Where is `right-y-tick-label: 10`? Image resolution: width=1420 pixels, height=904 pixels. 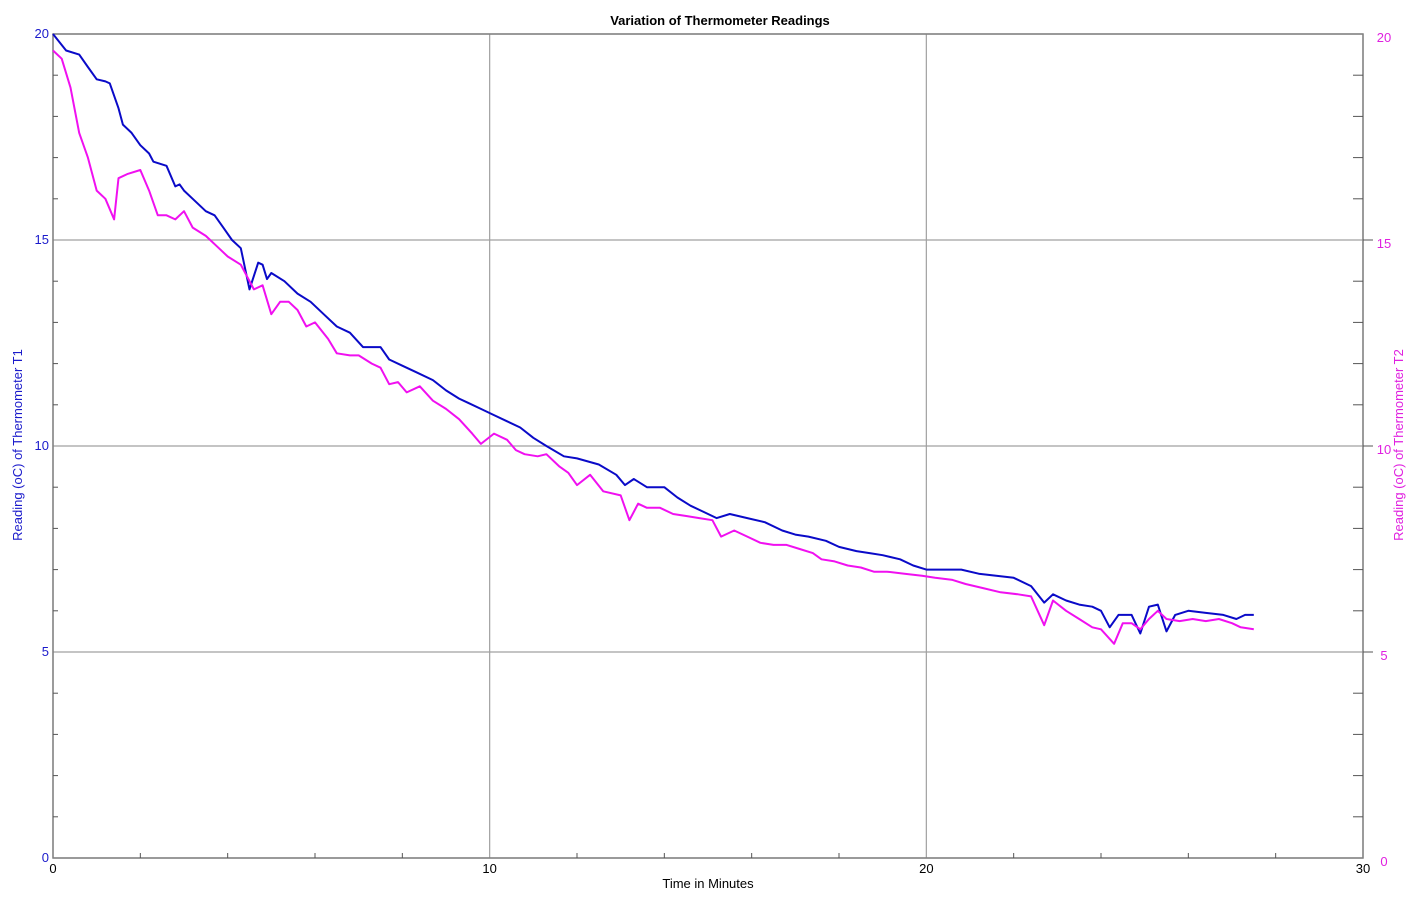 right-y-tick-label: 10 is located at coordinates (1384, 449).